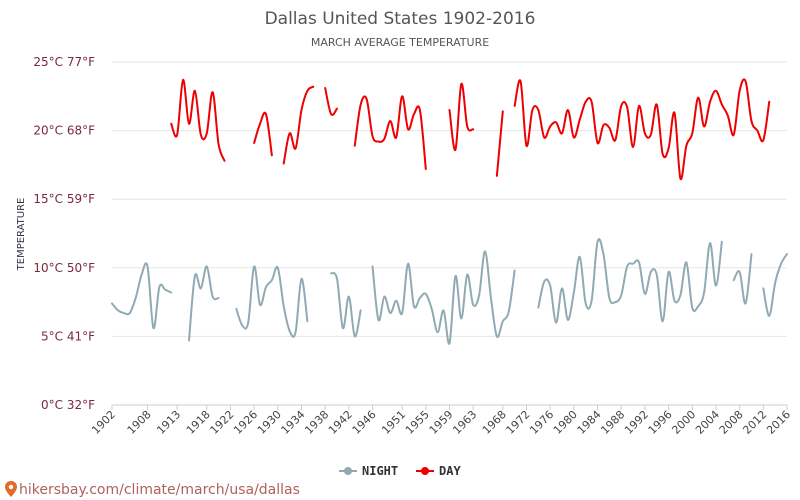 This screenshot has width=800, height=500. What do you see at coordinates (754, 422) in the screenshot?
I see `x-tick-label: 2012` at bounding box center [754, 422].